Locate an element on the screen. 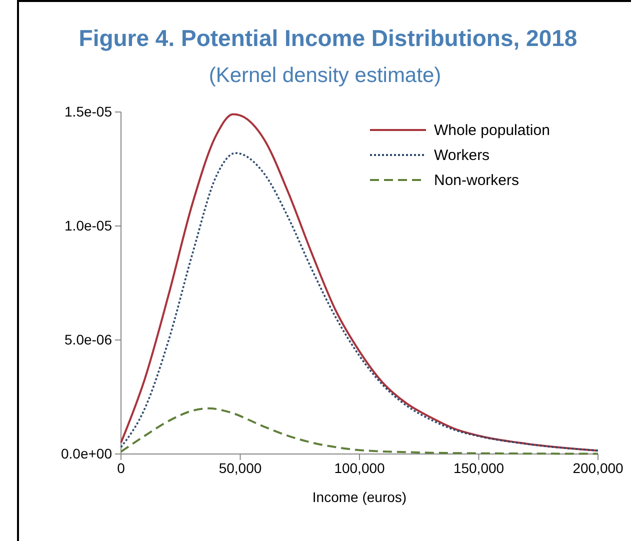  x-tick-label: 200,000 is located at coordinates (598, 468).